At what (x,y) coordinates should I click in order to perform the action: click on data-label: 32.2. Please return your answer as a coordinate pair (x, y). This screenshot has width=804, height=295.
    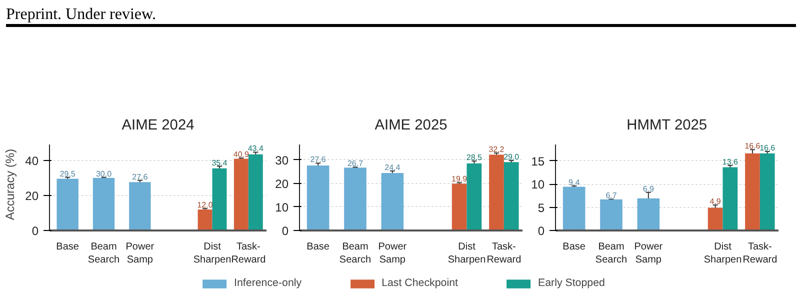
    Looking at the image, I should click on (496, 149).